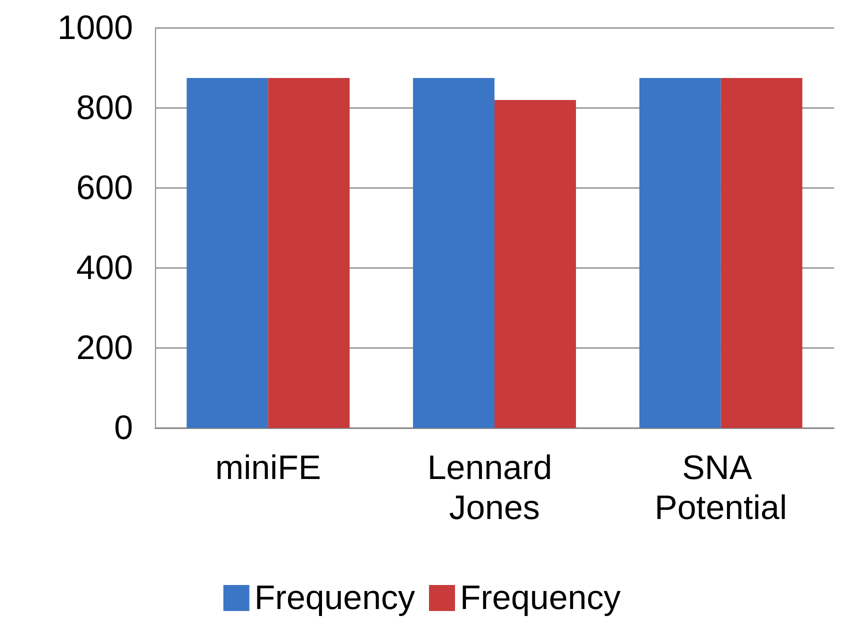 The height and width of the screenshot is (620, 844). Describe the element at coordinates (268, 468) in the screenshot. I see `x-tick-label: miniFE` at that location.